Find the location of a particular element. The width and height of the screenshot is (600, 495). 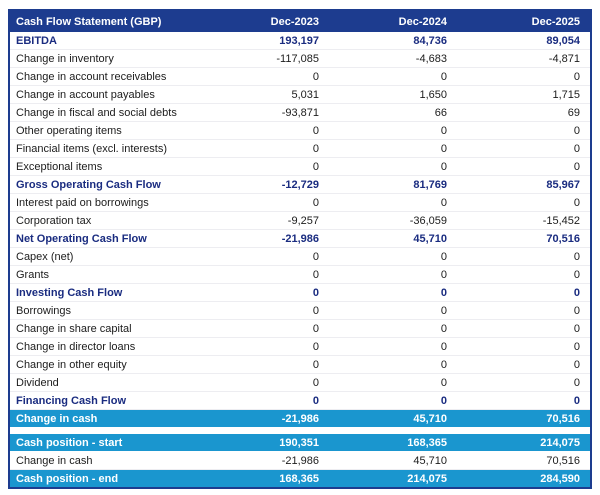

table-row: Capex (net) 0 0 0 is located at coordinates (300, 256).